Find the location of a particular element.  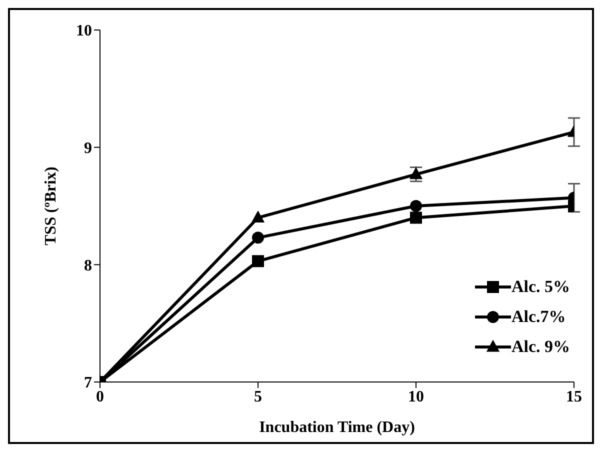

y-tick-label: 8 is located at coordinates (88, 265).